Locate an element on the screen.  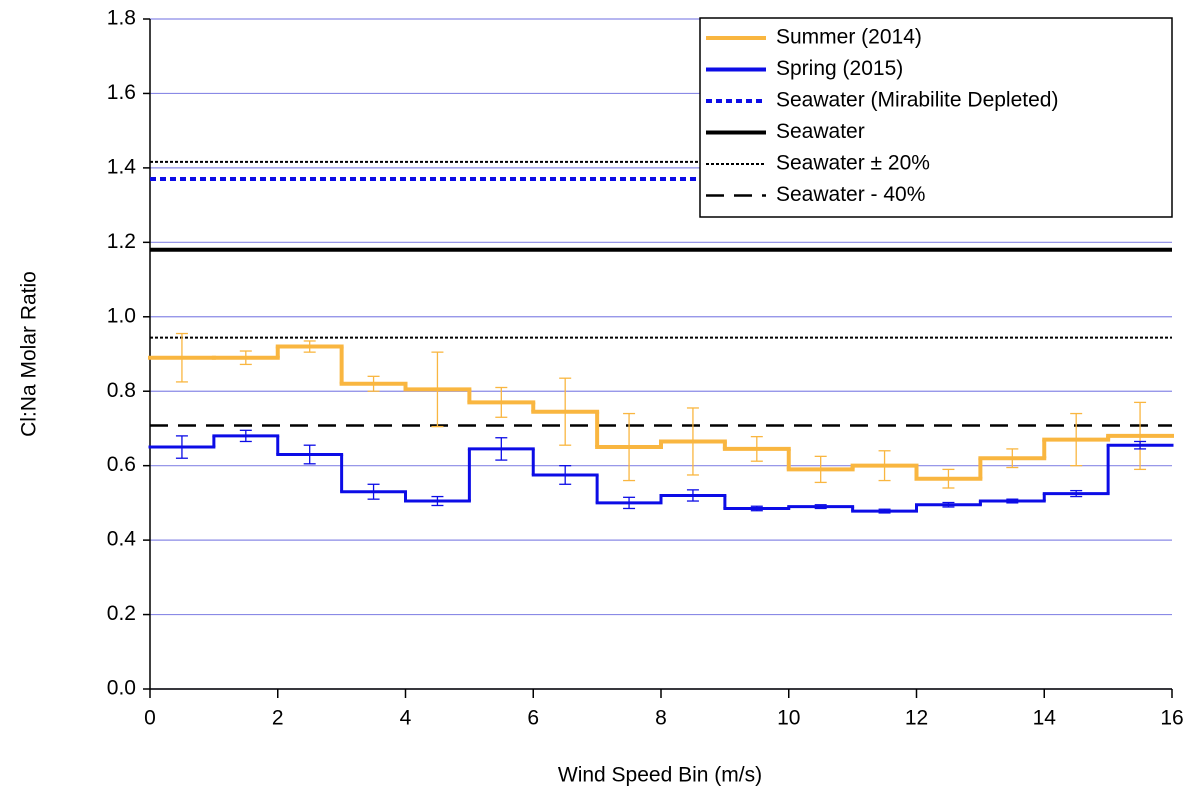
y-tick-label: 0.8 is located at coordinates (121, 390).